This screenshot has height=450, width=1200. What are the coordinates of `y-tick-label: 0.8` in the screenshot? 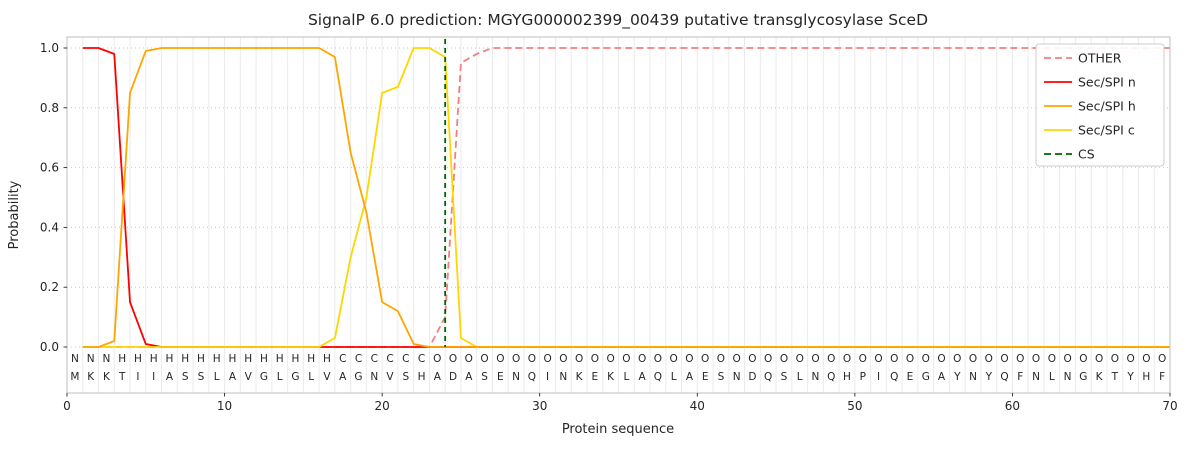 It's located at (49, 108).